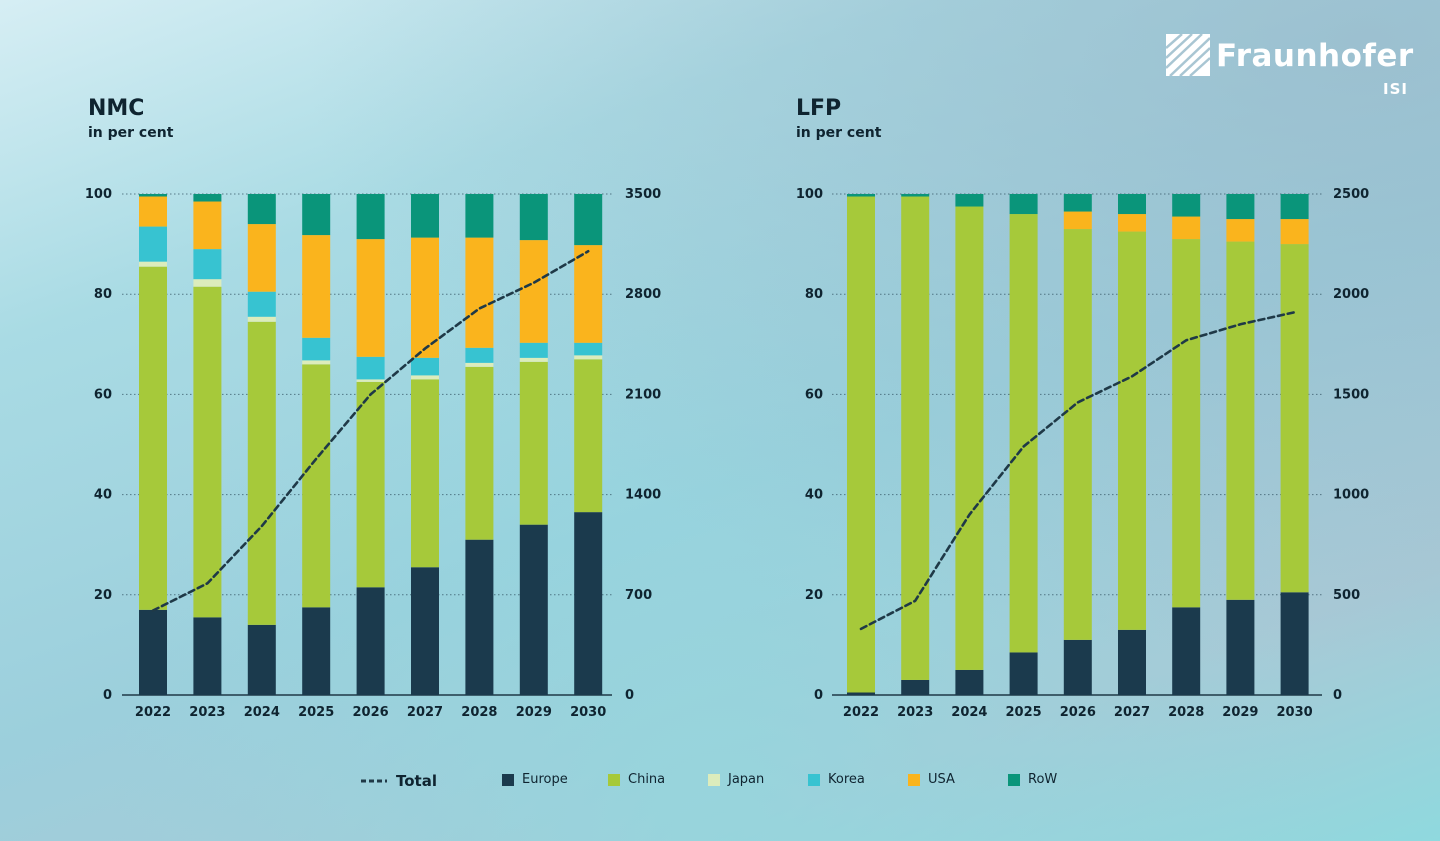  Describe the element at coordinates (425, 377) in the screenshot. I see `nmc-bar-japan-2027` at that location.